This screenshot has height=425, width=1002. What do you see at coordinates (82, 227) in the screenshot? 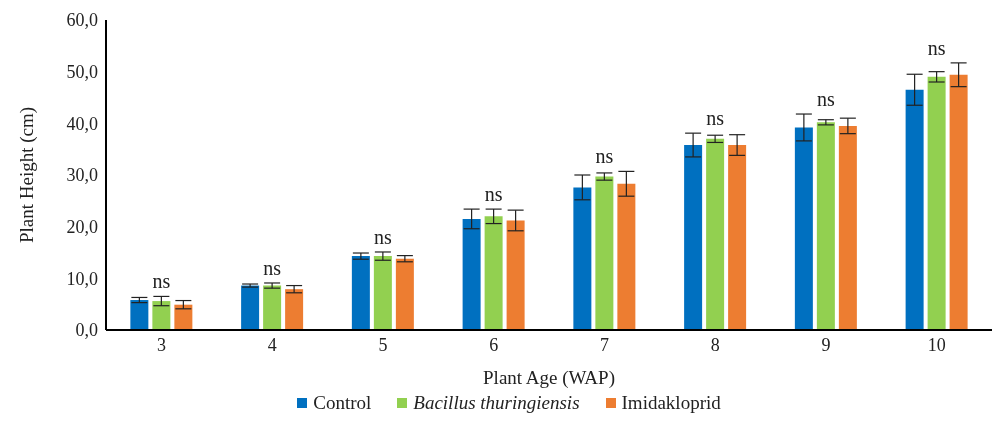
I see `y-tick-label: 20,0` at bounding box center [82, 227].